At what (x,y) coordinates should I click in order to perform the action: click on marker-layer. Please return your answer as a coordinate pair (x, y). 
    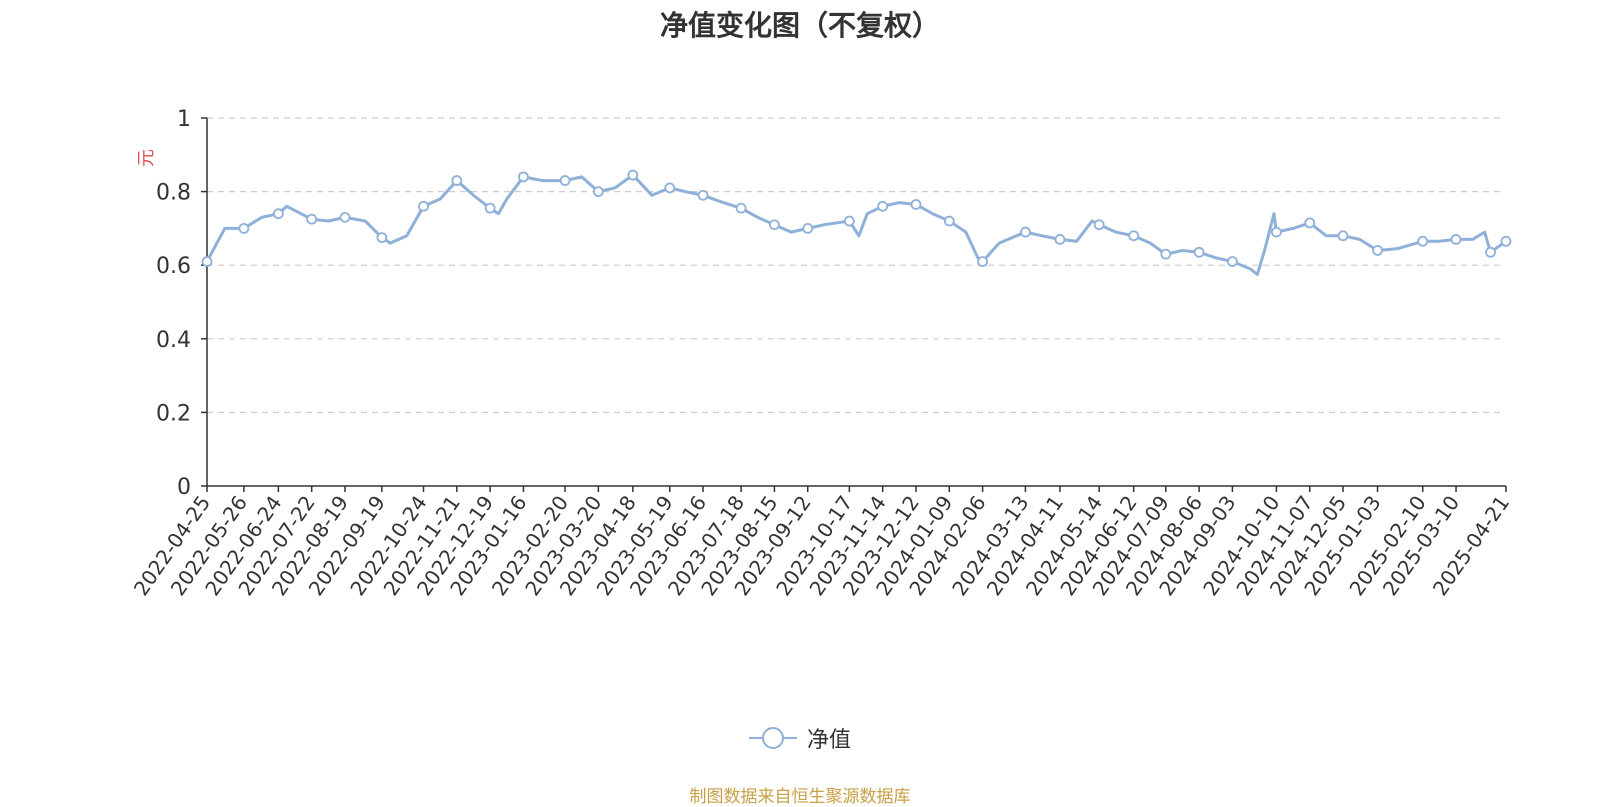
    Looking at the image, I should click on (856, 218).